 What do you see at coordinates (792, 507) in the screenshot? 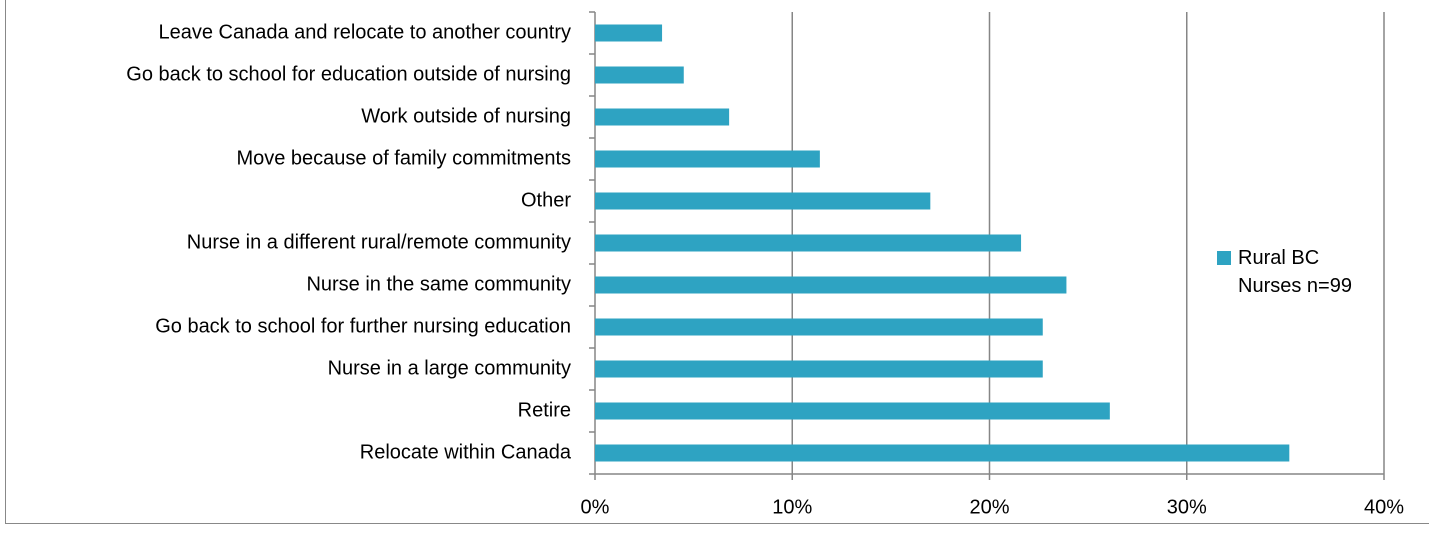
I see `x-tick-label: 10%` at bounding box center [792, 507].